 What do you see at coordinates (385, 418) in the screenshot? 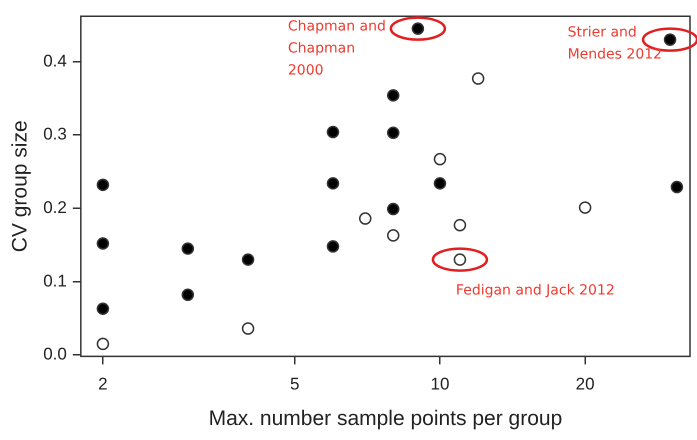
I see `x-axis-title: Max. number sample points per group` at bounding box center [385, 418].